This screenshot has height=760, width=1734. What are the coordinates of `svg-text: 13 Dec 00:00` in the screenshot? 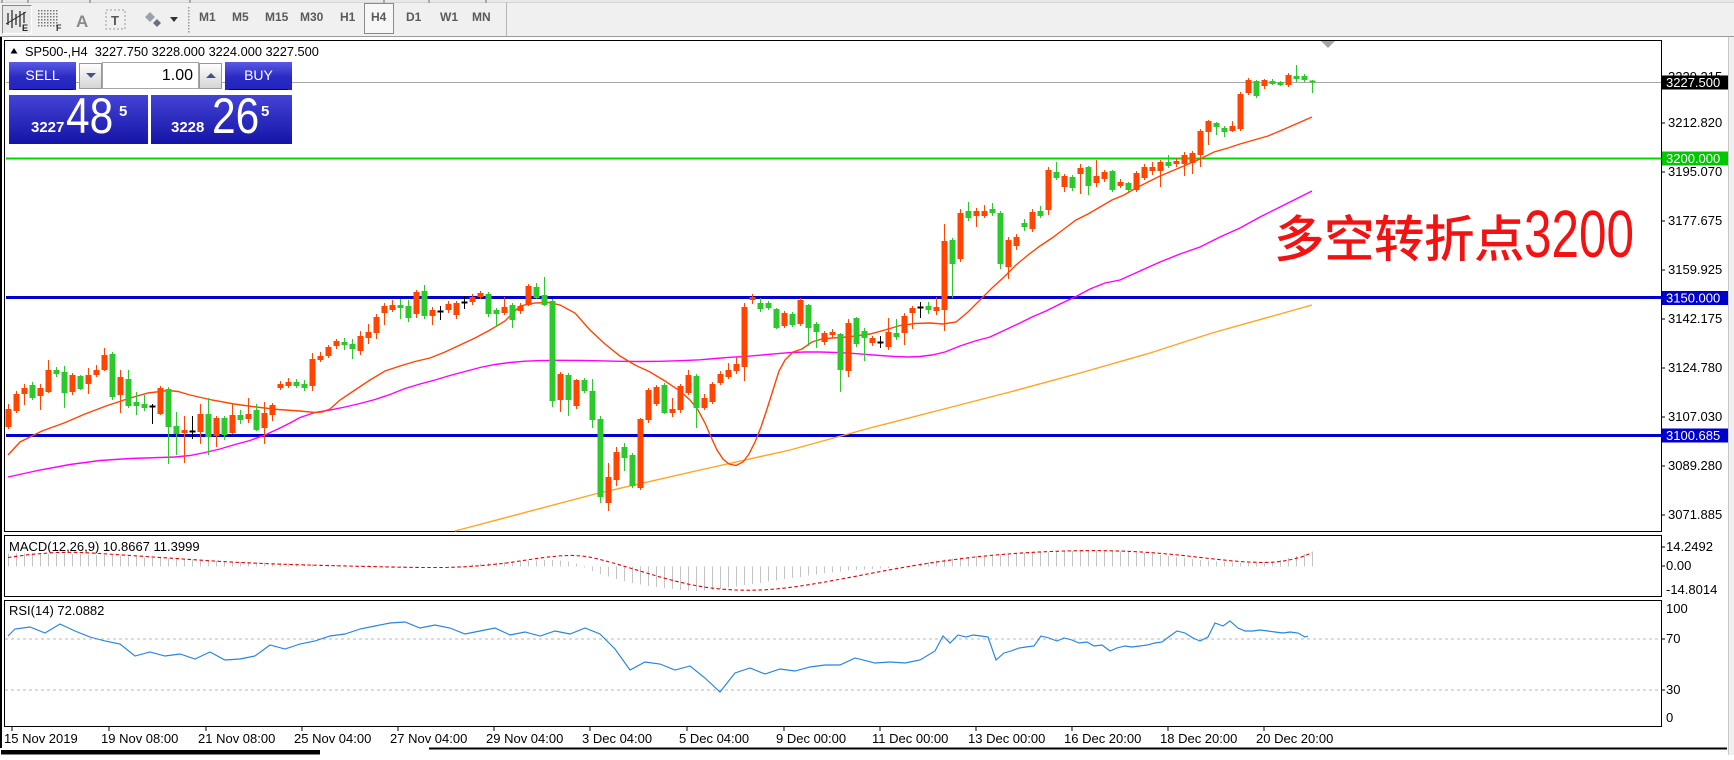 It's located at (1006, 738).